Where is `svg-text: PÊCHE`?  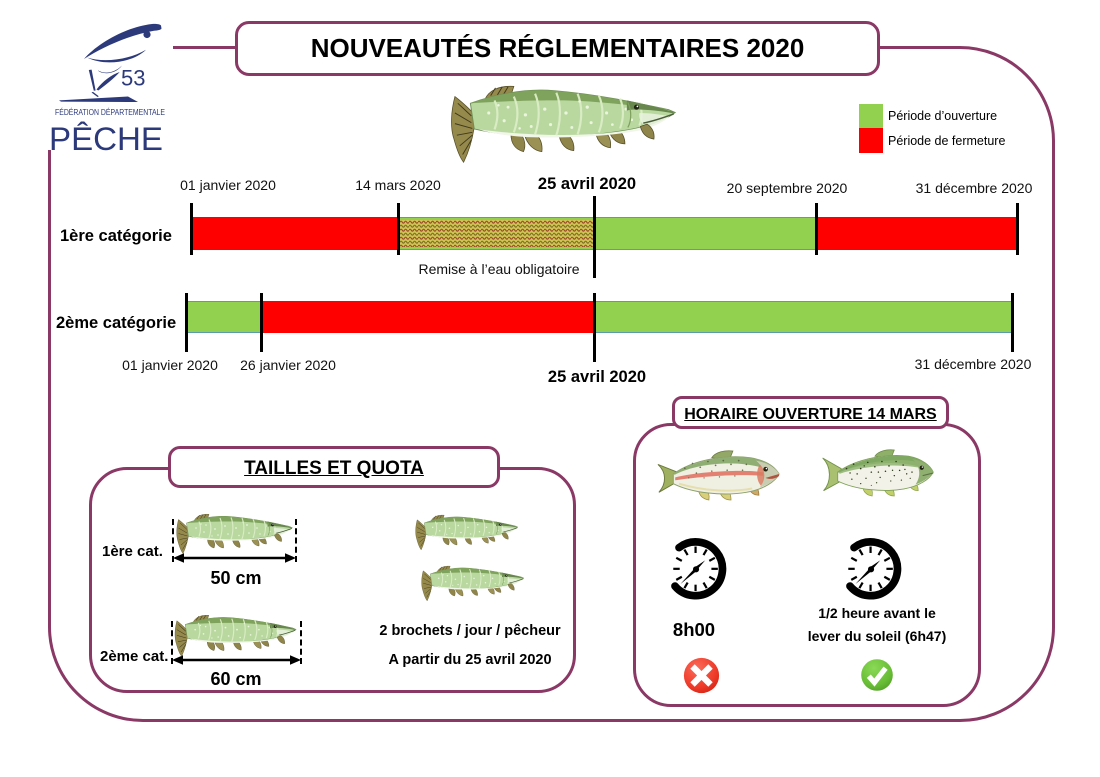 svg-text: PÊCHE is located at coordinates (106, 139).